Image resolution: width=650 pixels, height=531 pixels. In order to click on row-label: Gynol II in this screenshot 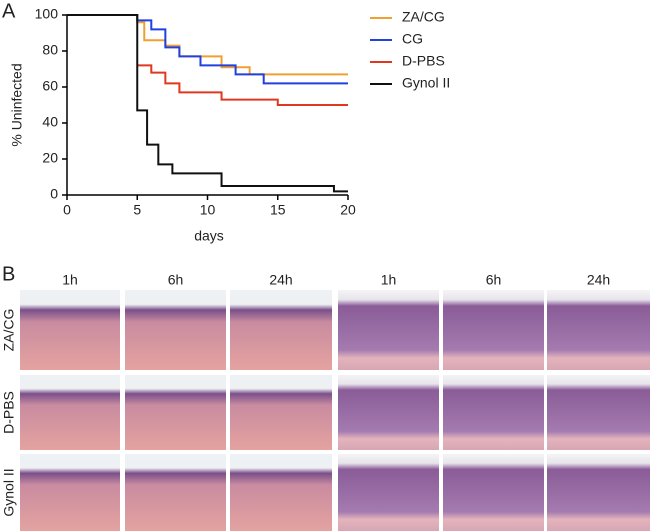, I will do `click(9, 492)`.